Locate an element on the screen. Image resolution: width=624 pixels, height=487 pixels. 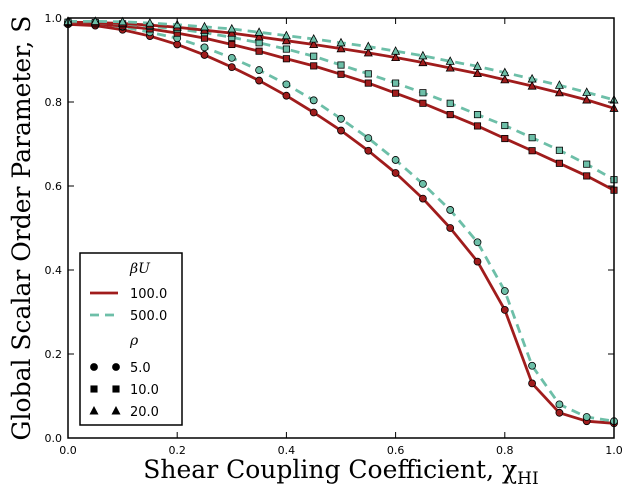
legend-label-betaU-100.0: 100.0 is located at coordinates (148, 294).